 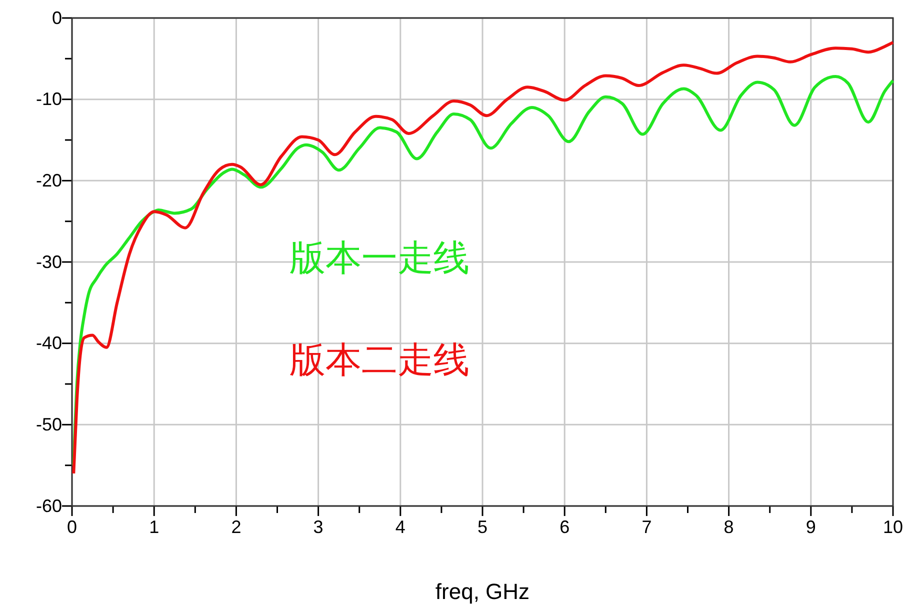 I want to click on y-tick-label: -60, so click(x=49, y=506).